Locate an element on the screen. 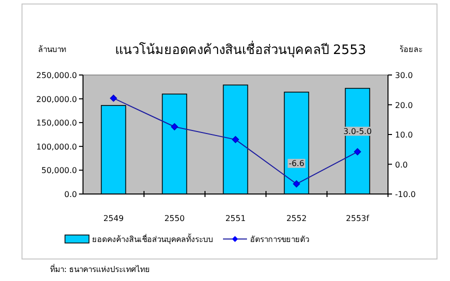 This screenshot has width=450, height=281. data-label: -6.6 is located at coordinates (296, 163).